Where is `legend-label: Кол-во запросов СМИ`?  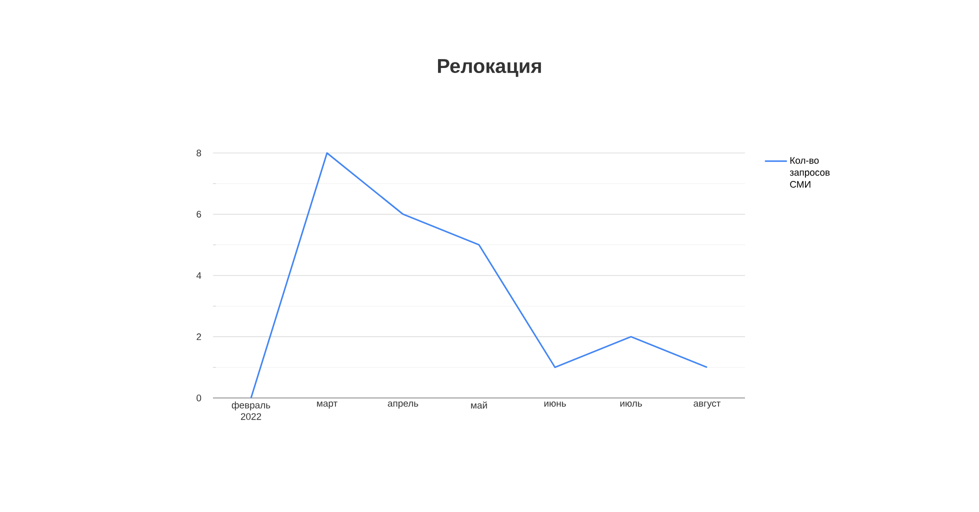
legend-label: Кол-во запросов СМИ is located at coordinates (810, 172).